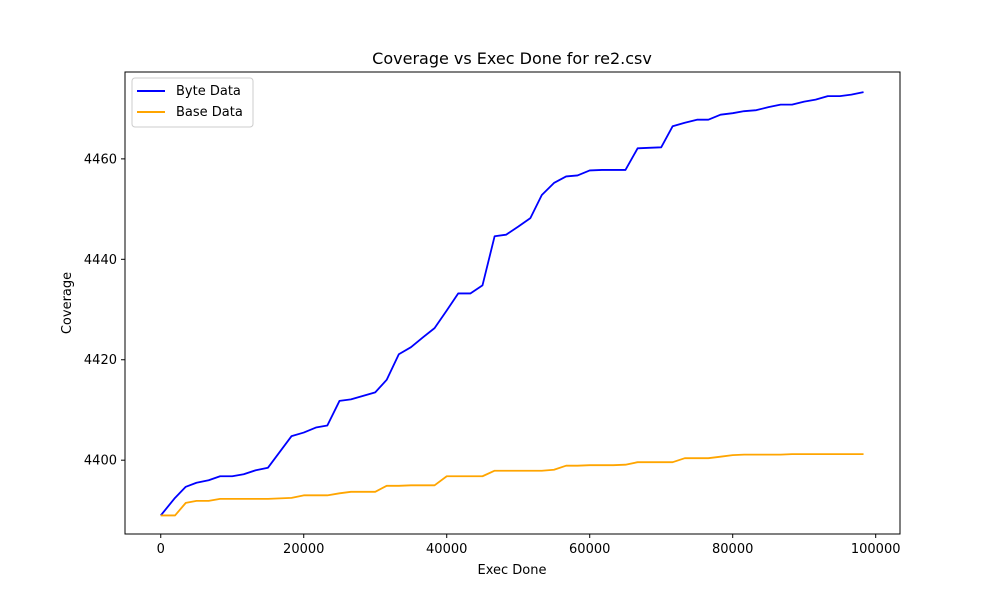  What do you see at coordinates (100, 159) in the screenshot?
I see `y-tick-label: 4460` at bounding box center [100, 159].